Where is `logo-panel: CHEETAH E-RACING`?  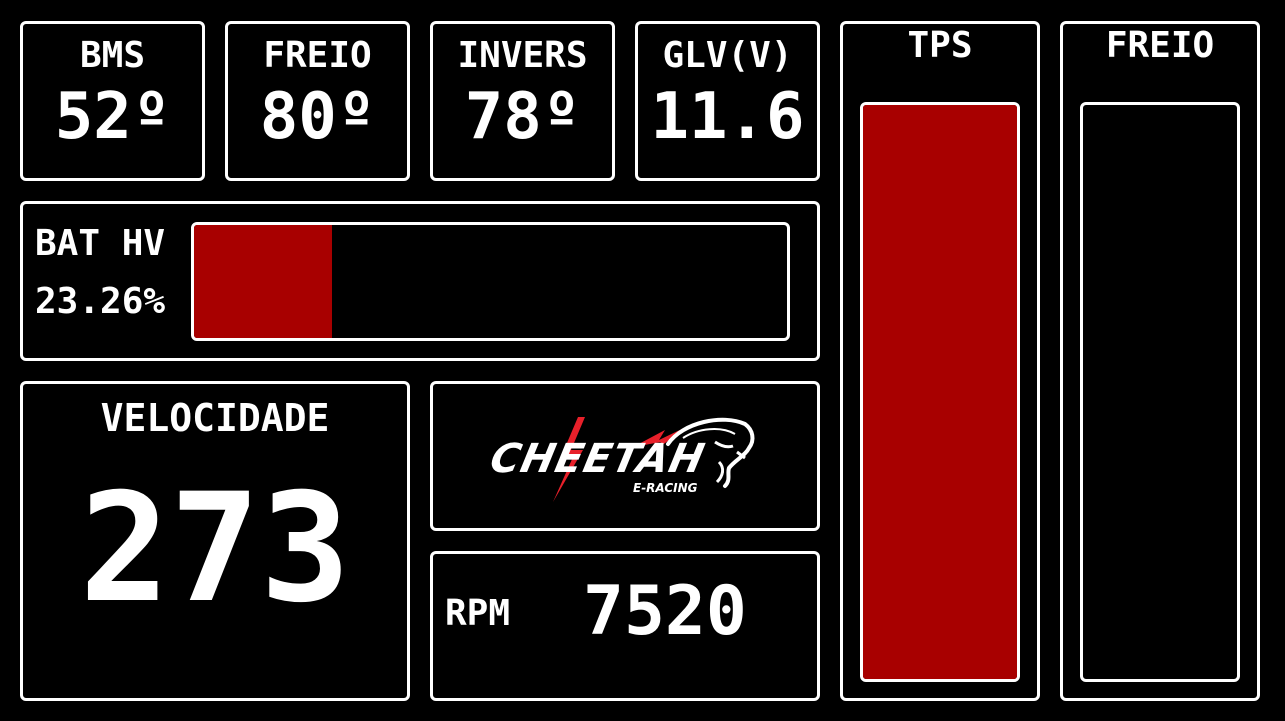 logo-panel: CHEETAH E-RACING is located at coordinates (625, 456).